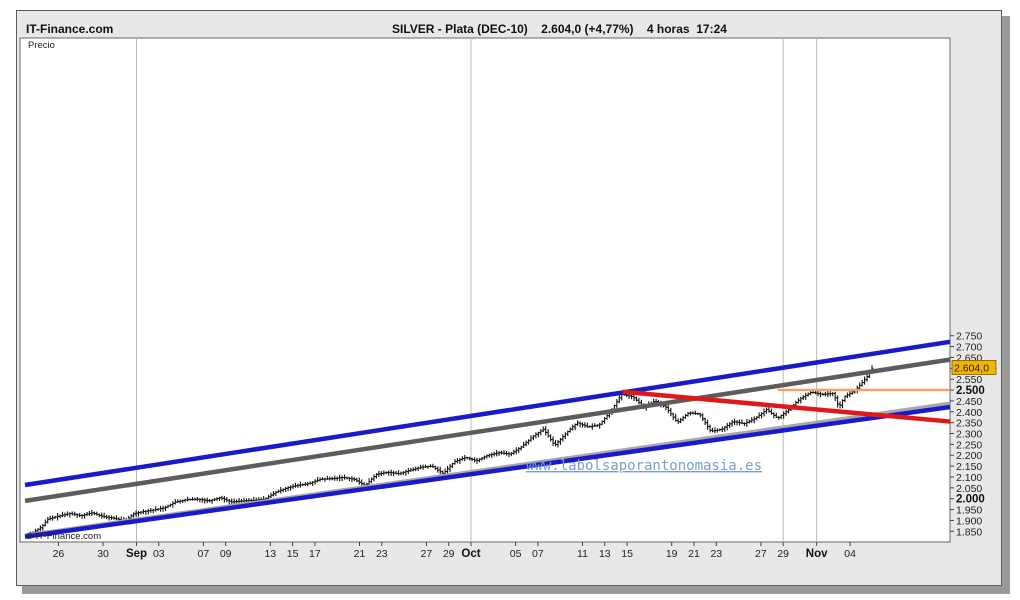  What do you see at coordinates (63, 536) in the screenshot?
I see `copyright-label: © IT-Finance.com` at bounding box center [63, 536].